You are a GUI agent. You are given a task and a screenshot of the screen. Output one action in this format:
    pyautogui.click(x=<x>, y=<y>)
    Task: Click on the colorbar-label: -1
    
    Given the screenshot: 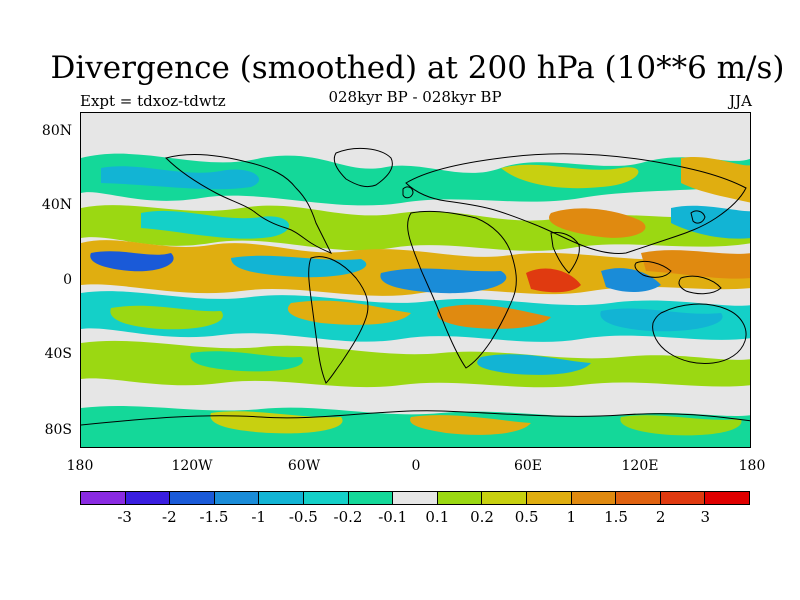 What is the action you would take?
    pyautogui.click(x=258, y=517)
    